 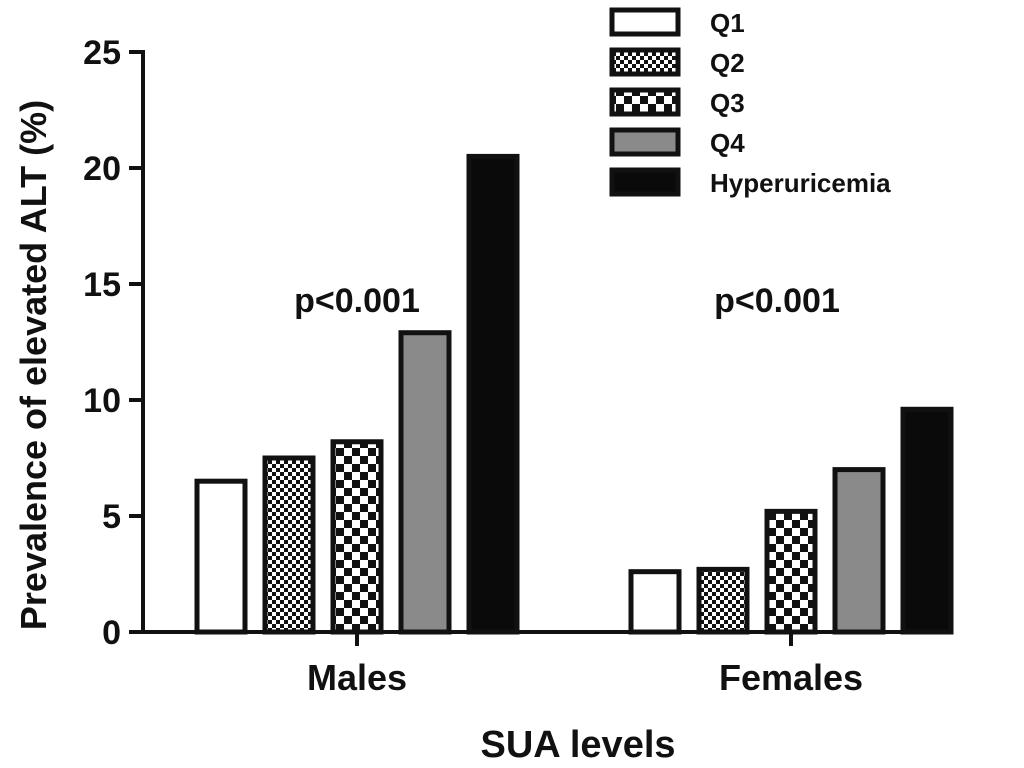 I want to click on bar-males-q4, so click(x=425, y=482).